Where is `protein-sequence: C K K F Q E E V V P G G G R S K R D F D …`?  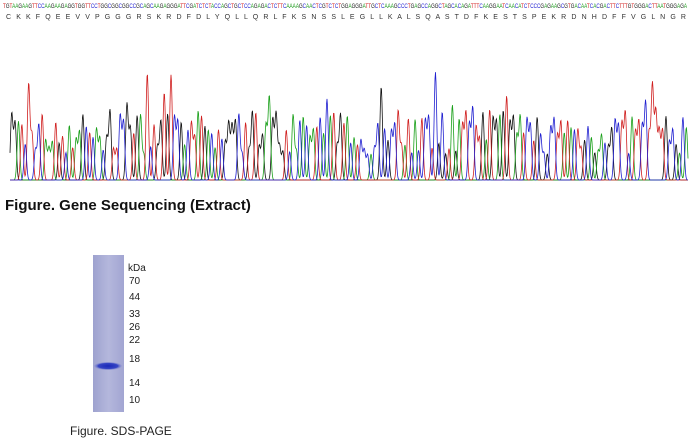
protein-sequence: C K K F Q E E V V P G G G R S K R D F D … is located at coordinates (346, 17).